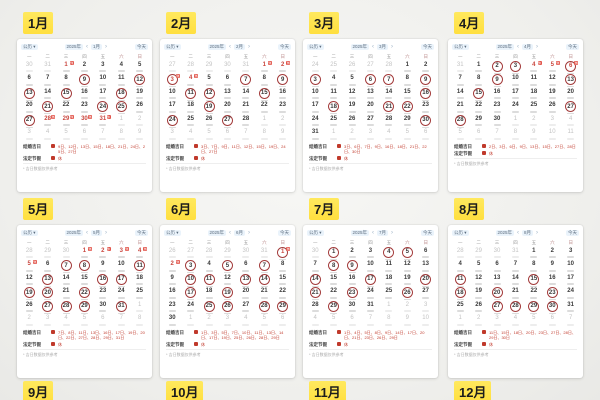 The image size is (600, 400). I want to click on date-cell-adjacent: 7, so click(370, 321).